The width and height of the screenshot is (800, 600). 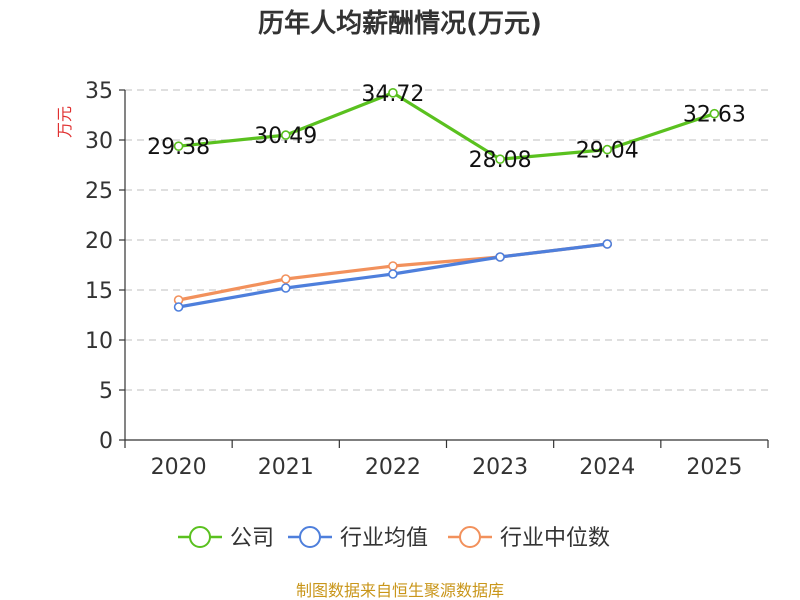 What do you see at coordinates (400, 23) in the screenshot?
I see `chart-title: 历年人均薪酬情况(万元)` at bounding box center [400, 23].